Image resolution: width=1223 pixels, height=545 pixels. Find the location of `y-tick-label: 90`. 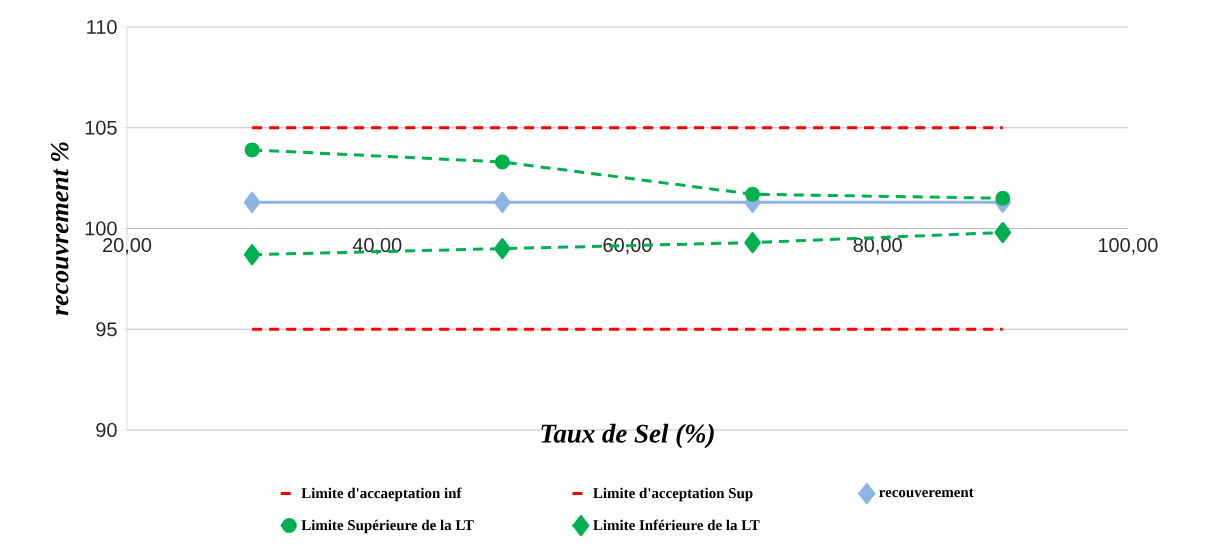

y-tick-label: 90 is located at coordinates (106, 430).